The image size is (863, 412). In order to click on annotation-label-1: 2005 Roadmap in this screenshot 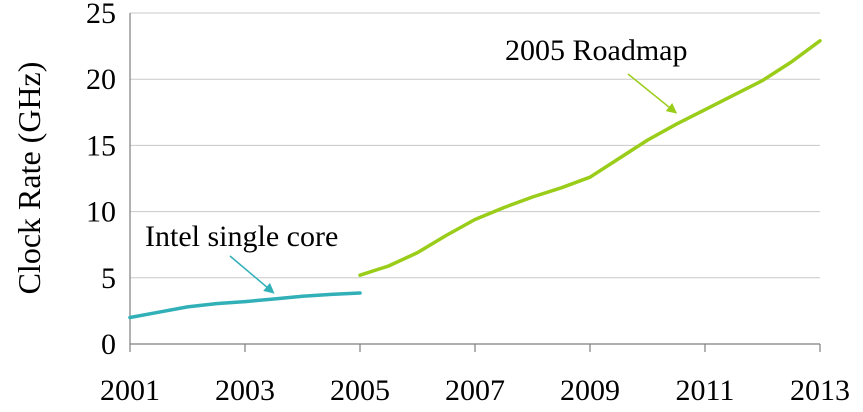, I will do `click(596, 50)`.